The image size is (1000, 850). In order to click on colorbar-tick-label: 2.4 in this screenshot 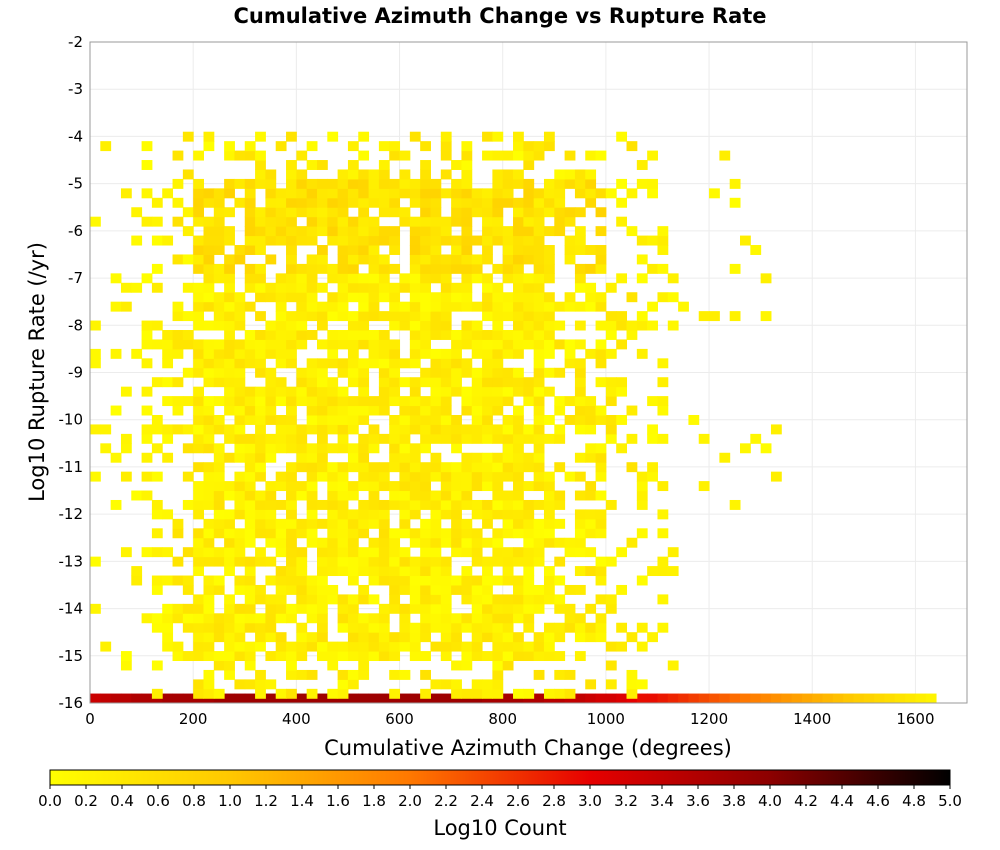, I will do `click(482, 801)`.